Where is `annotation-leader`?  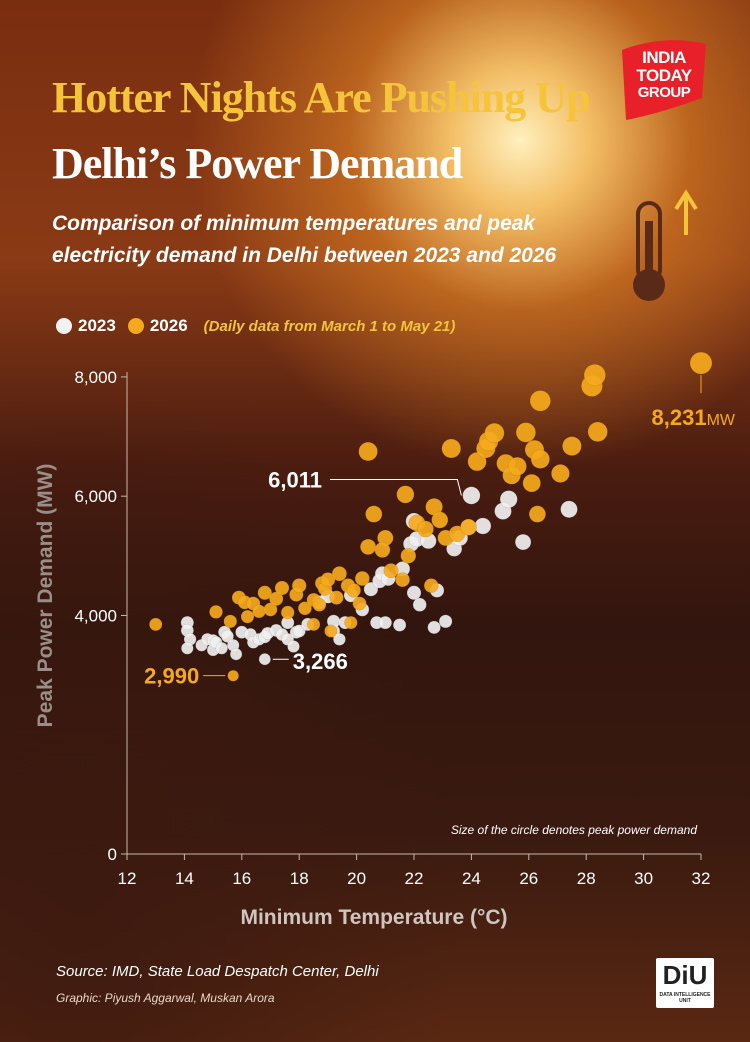
annotation-leader is located at coordinates (396, 487).